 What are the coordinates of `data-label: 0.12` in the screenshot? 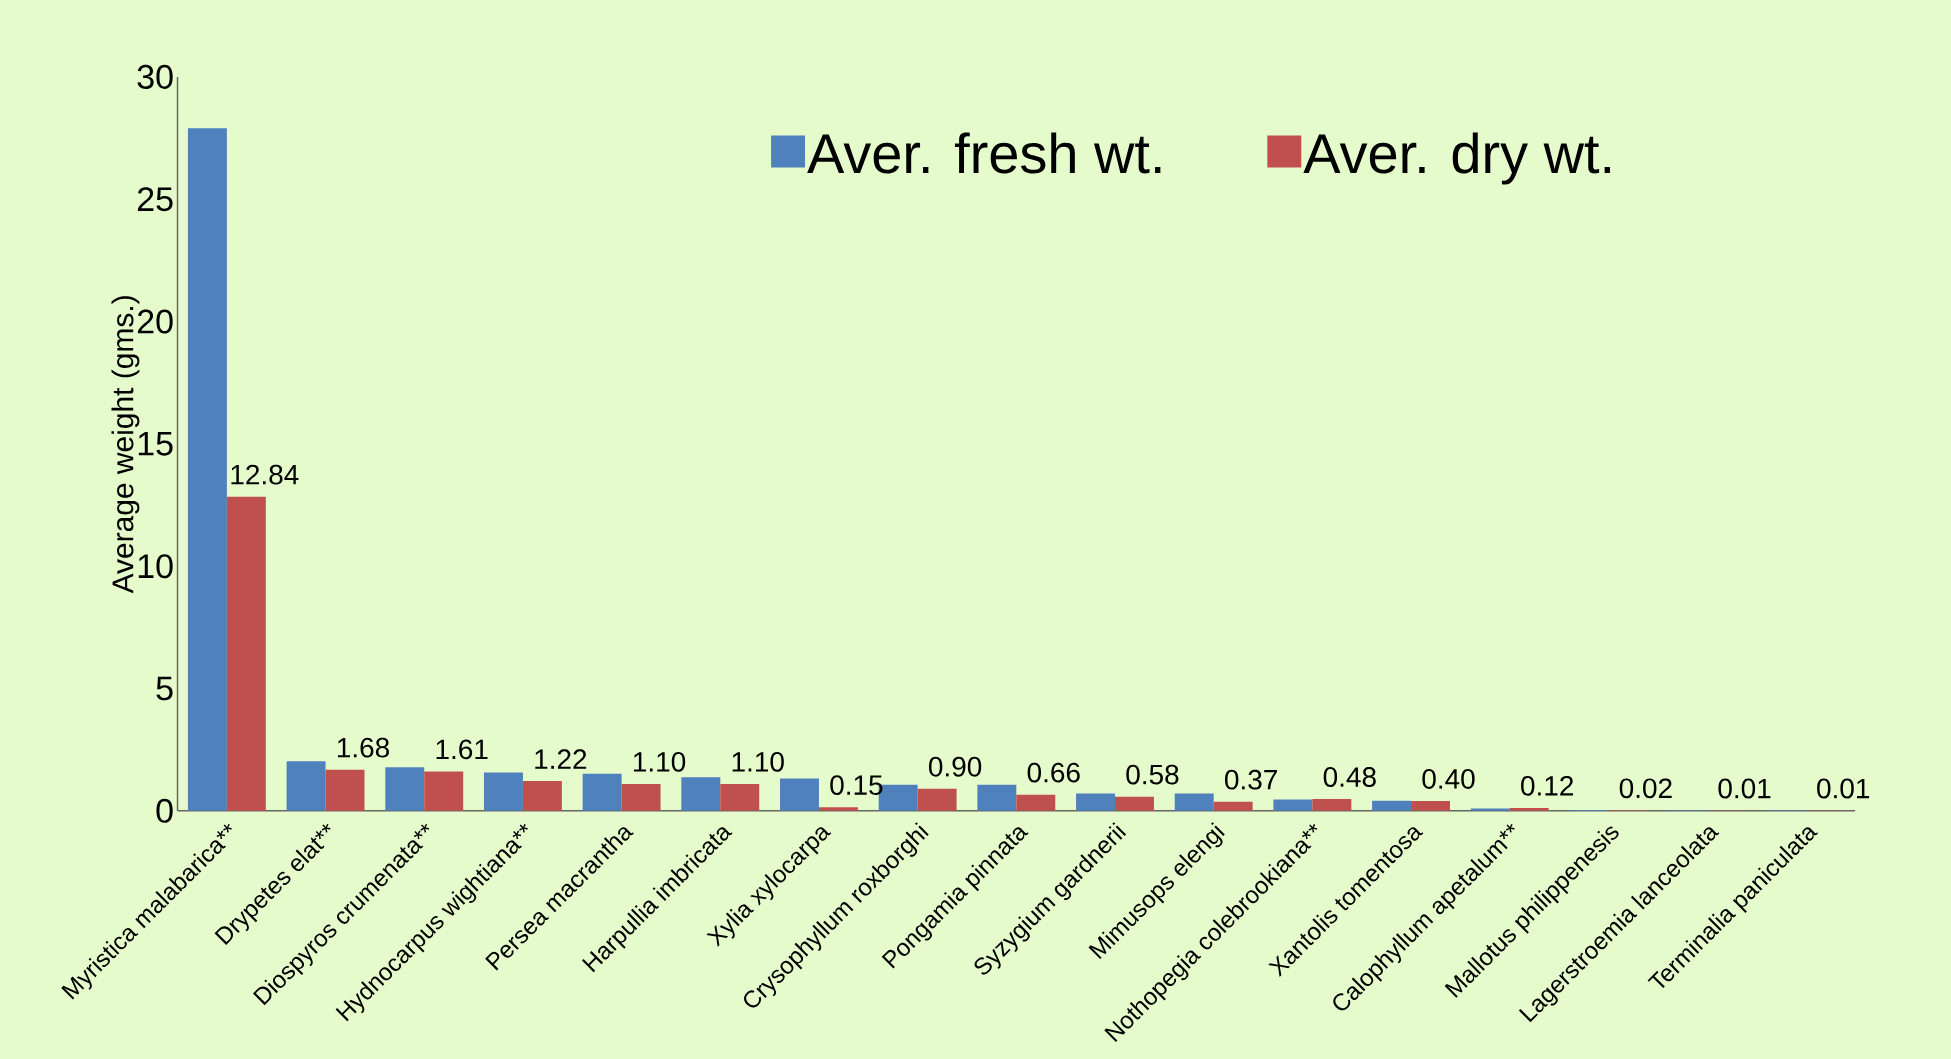 It's located at (1547, 785).